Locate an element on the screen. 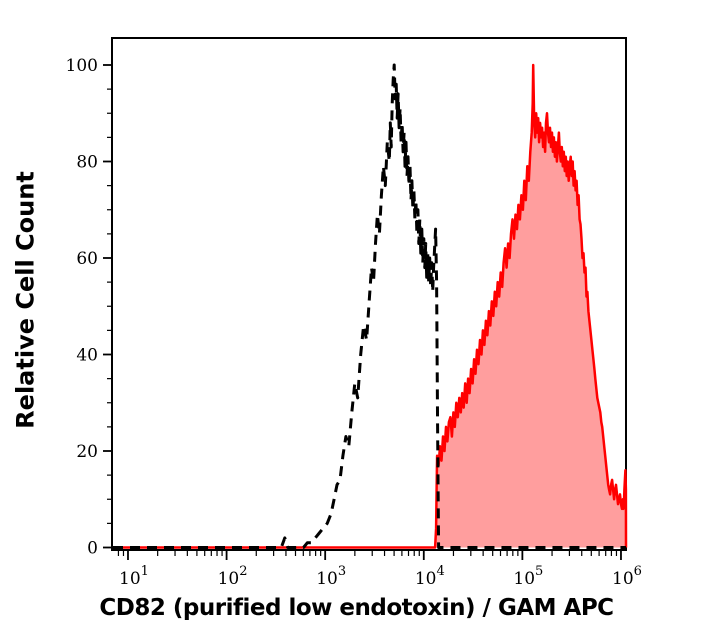  x-tick-label: 10² is located at coordinates (233, 576).